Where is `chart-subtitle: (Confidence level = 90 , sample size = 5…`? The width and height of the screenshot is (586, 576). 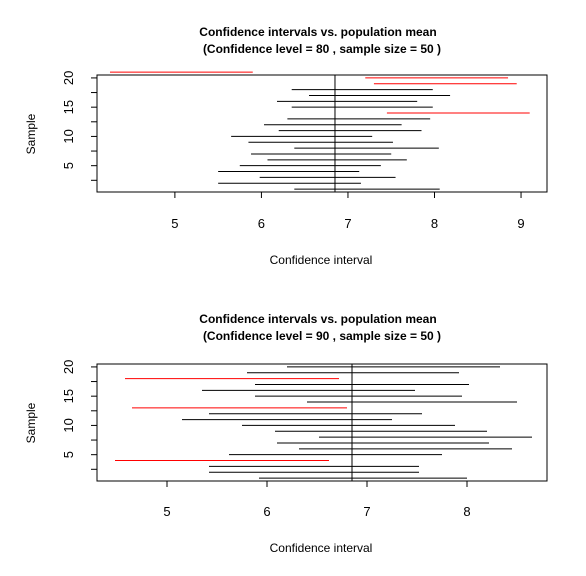
chart-subtitle: (Confidence level = 90 , sample size = 5… is located at coordinates (322, 336).